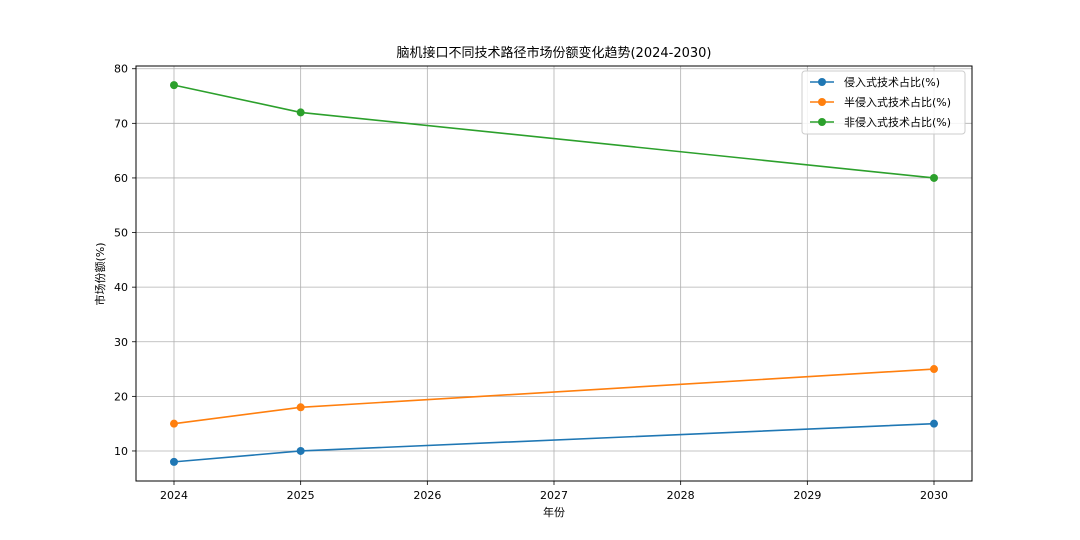 The height and width of the screenshot is (540, 1080). Describe the element at coordinates (125, 260) in the screenshot. I see `y-axis-ticks: 10 20 30 40 50 60 70 80` at that location.